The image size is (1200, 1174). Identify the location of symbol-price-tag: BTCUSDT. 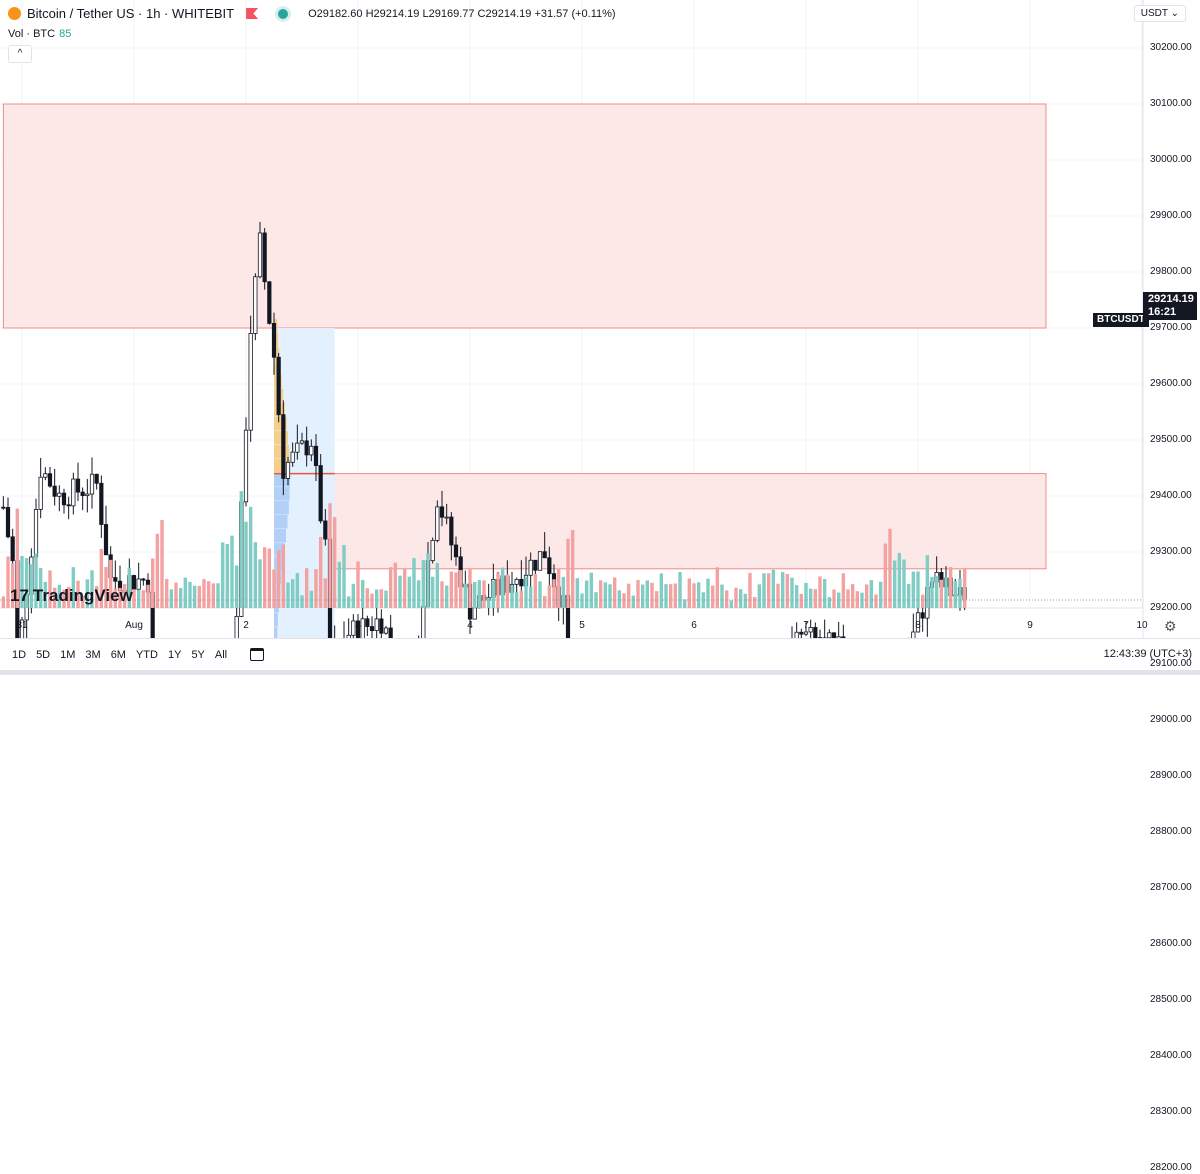
(1121, 320).